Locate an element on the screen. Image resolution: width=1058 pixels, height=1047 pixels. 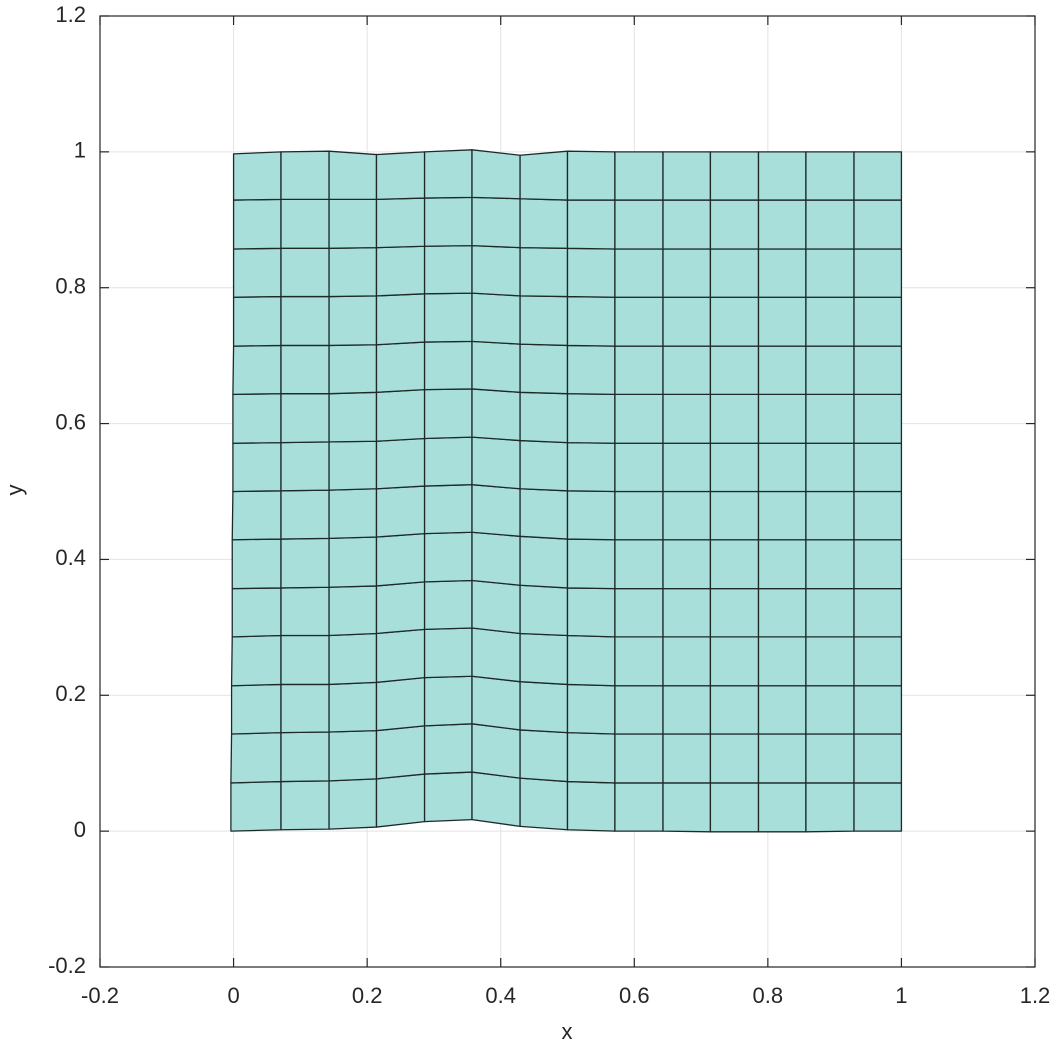
x-tick-label: -0.2 is located at coordinates (100, 995).